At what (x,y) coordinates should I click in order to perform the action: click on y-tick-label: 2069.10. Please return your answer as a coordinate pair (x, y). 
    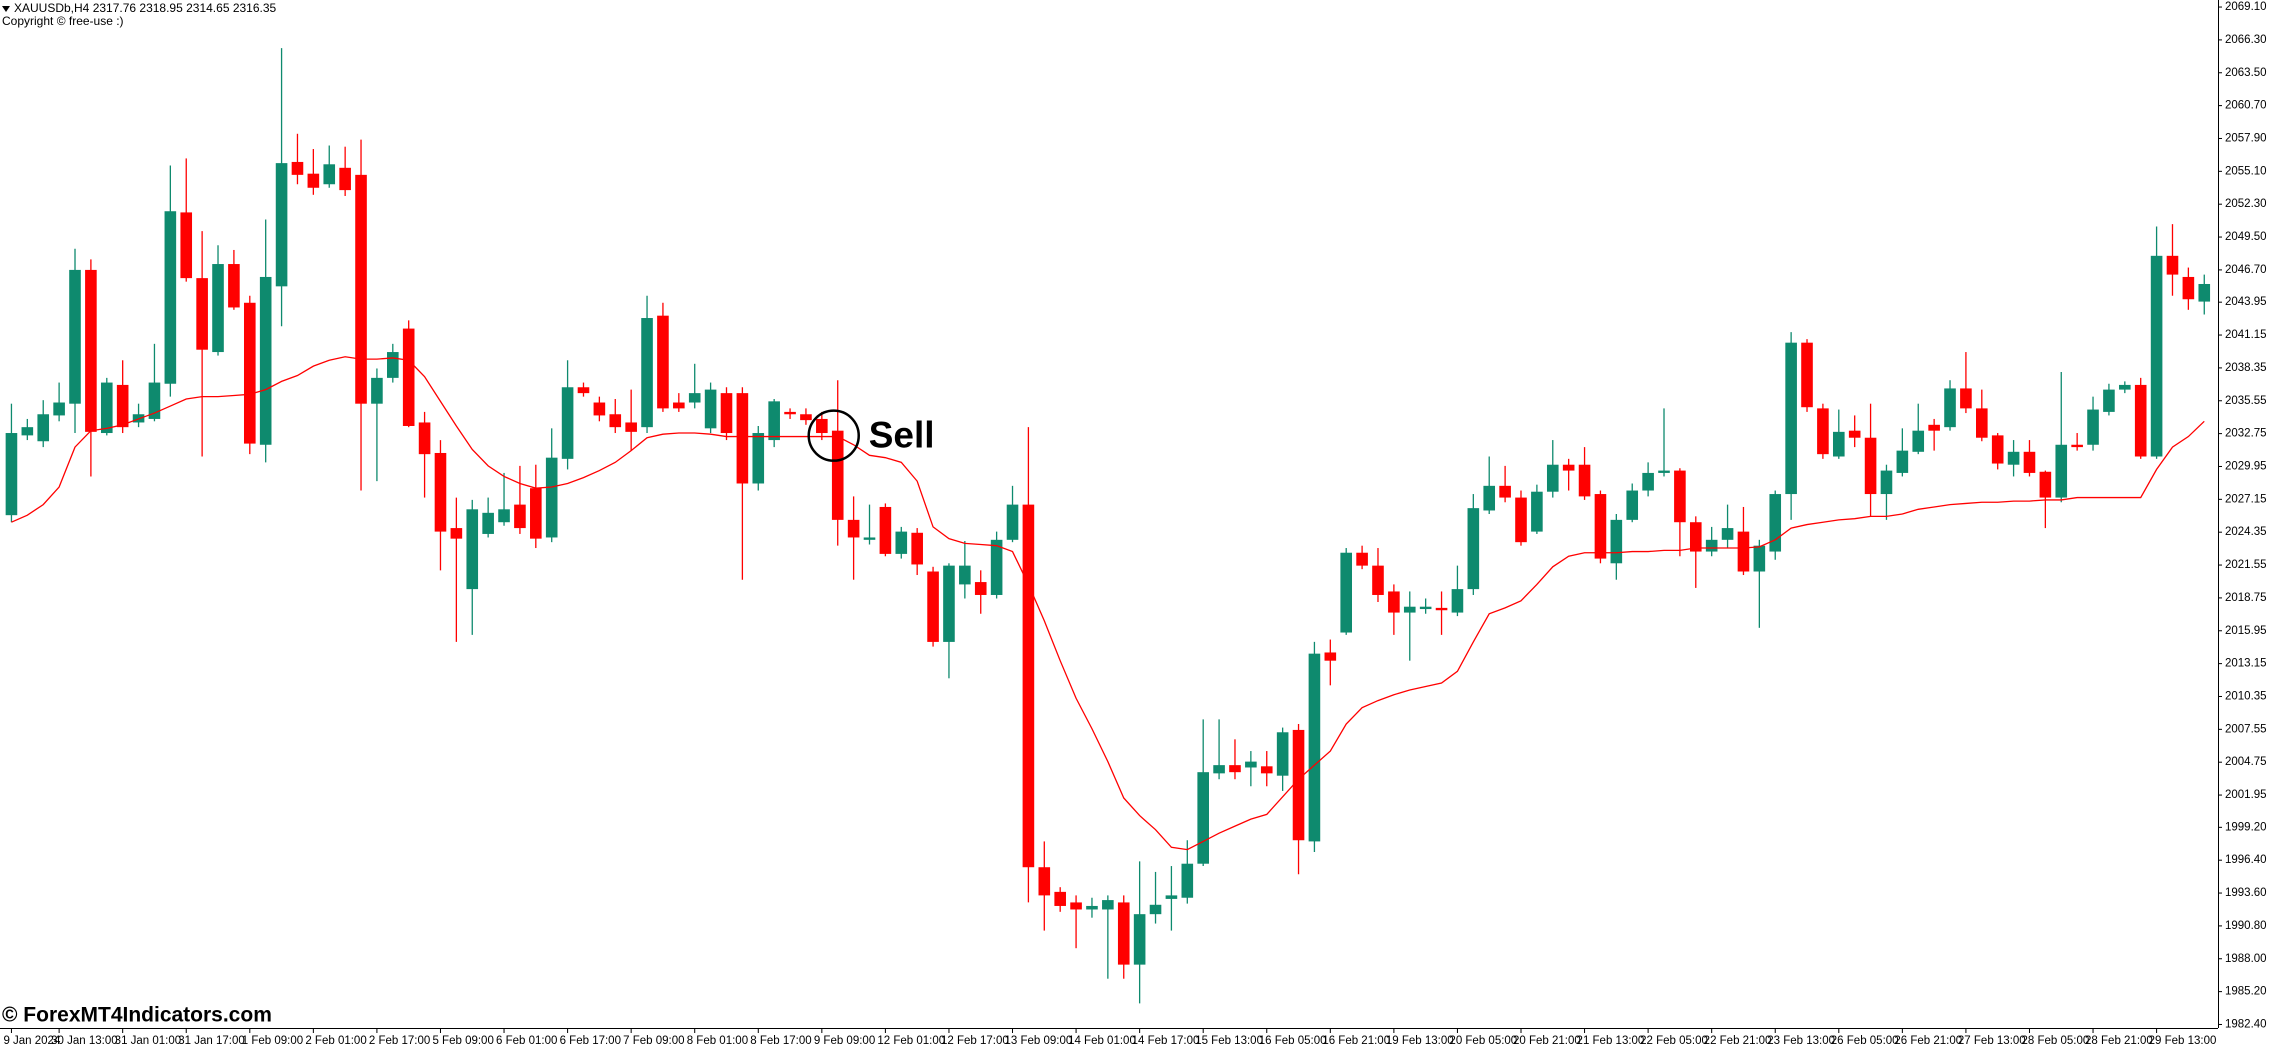
    Looking at the image, I should click on (2246, 7).